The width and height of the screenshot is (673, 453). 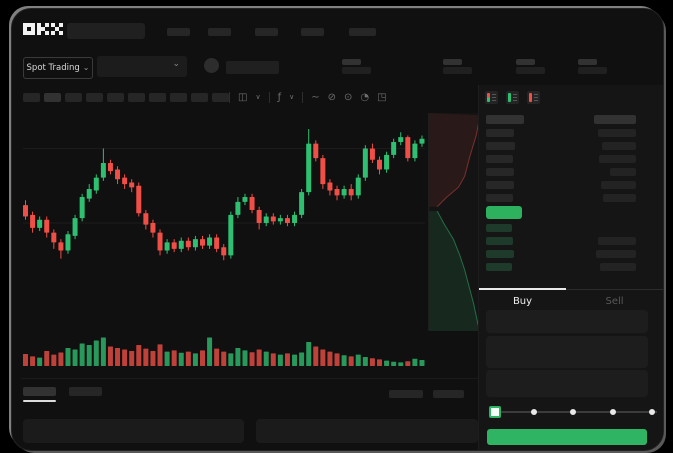 What do you see at coordinates (133, 431) in the screenshot?
I see `orders-table-placeholder` at bounding box center [133, 431].